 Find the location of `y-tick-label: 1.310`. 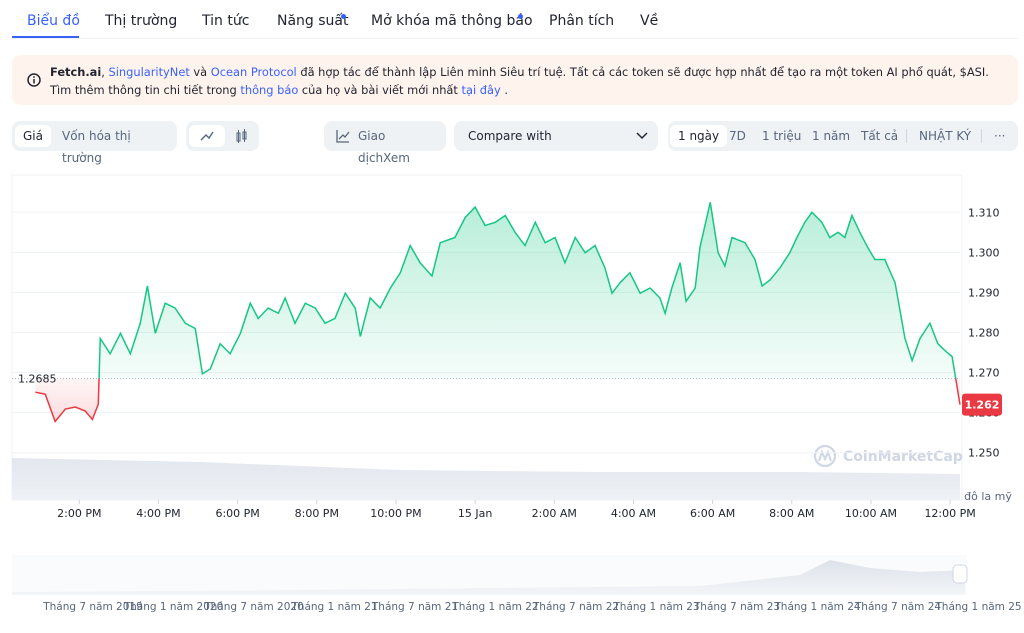

y-tick-label: 1.310 is located at coordinates (984, 212).